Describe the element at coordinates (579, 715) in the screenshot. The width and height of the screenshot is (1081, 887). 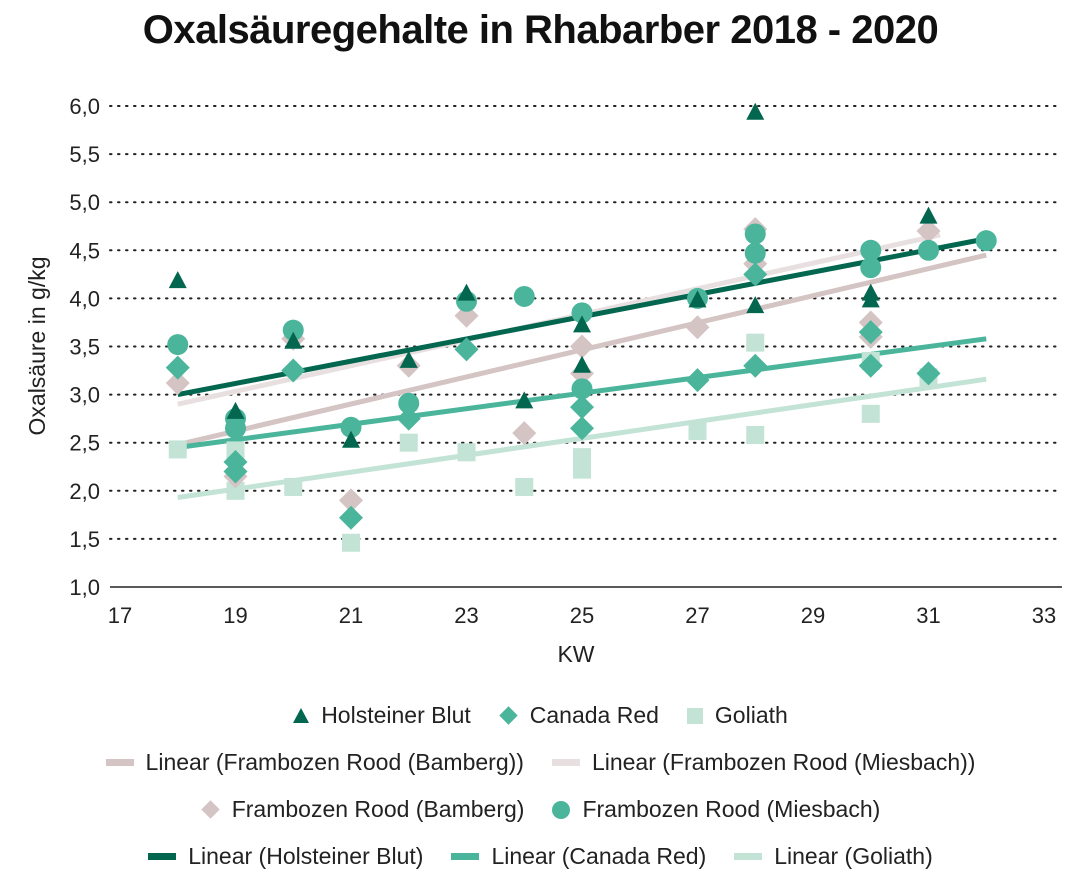
I see `legend-item: Canada Red` at that location.